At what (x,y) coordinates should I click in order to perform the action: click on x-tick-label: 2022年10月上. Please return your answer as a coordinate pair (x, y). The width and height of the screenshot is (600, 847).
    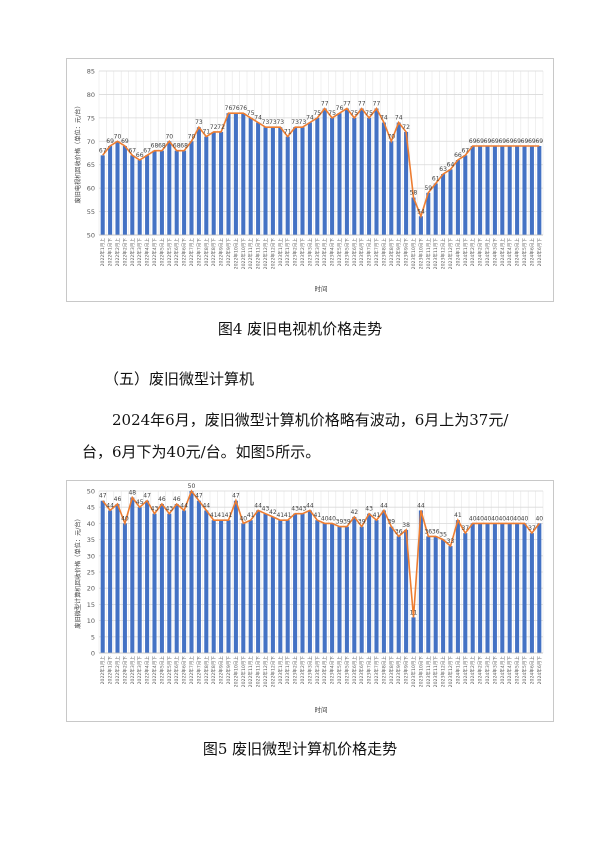
    Looking at the image, I should click on (235, 672).